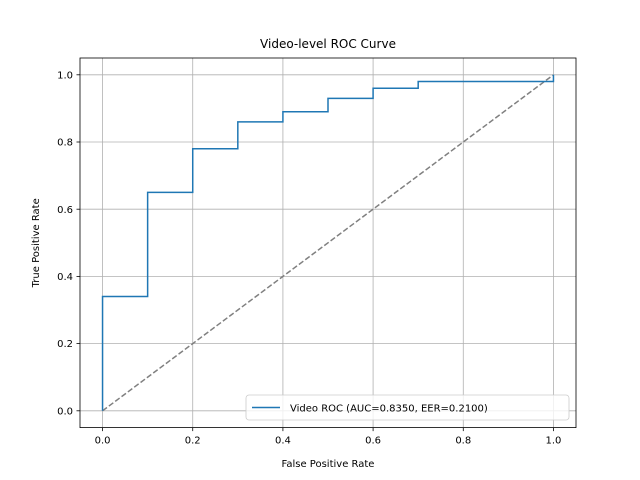  I want to click on y-tick-label: 0.4, so click(65, 277).